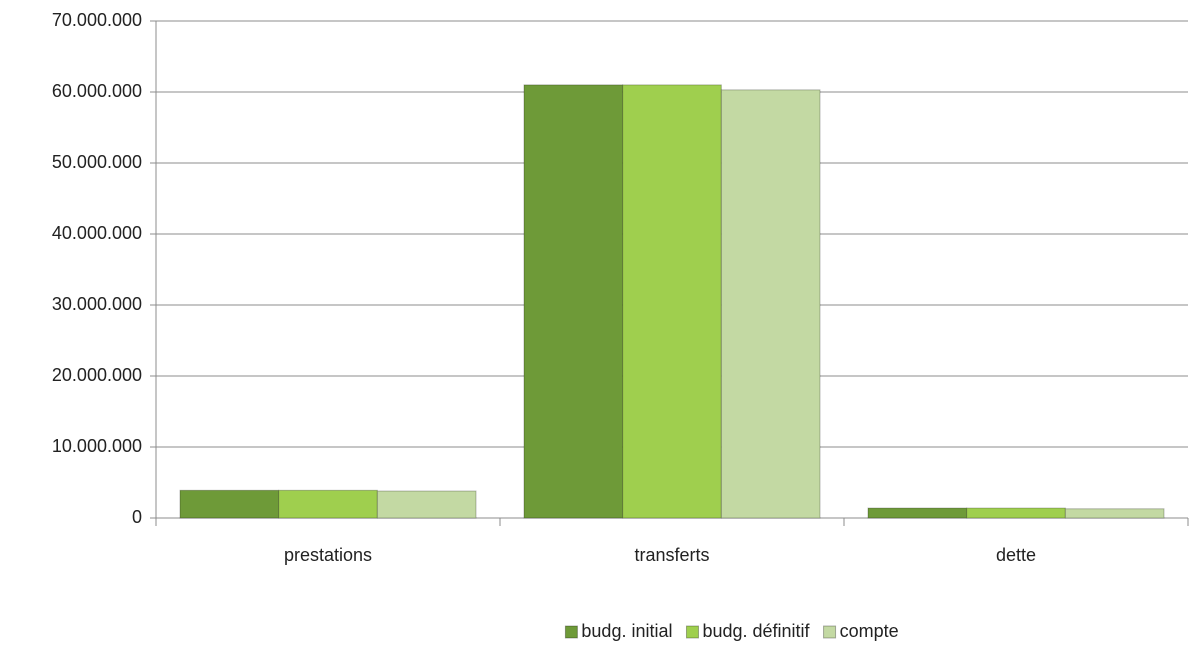  Describe the element at coordinates (97, 162) in the screenshot. I see `y-tick-label: 50.000.000` at that location.